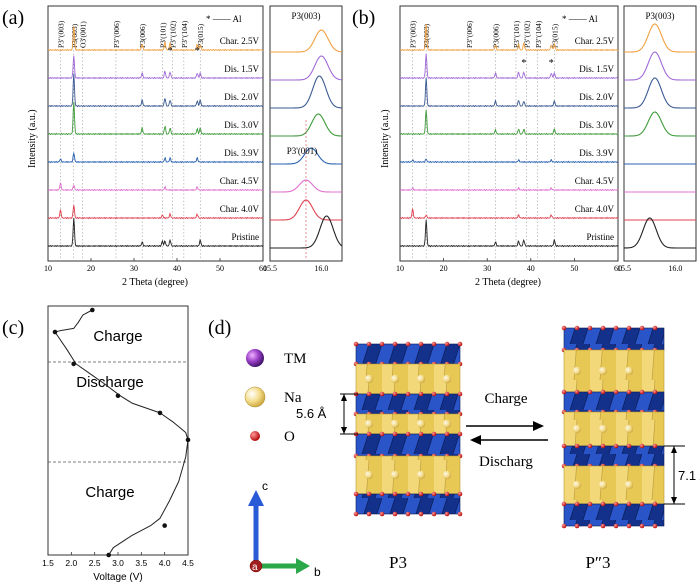  I want to click on transition-arrows, so click(507, 433).